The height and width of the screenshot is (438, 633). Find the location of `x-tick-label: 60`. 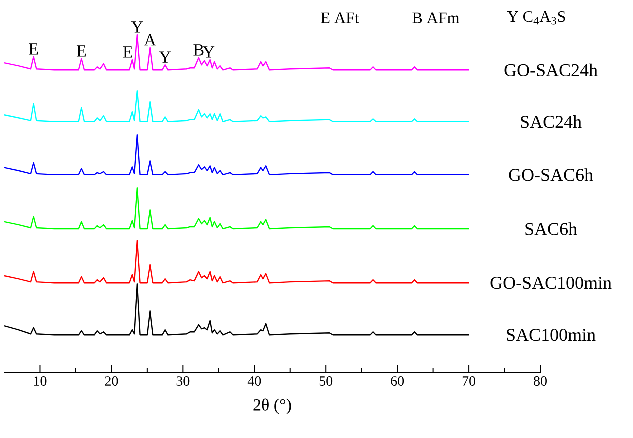

x-tick-label: 60 is located at coordinates (397, 381).